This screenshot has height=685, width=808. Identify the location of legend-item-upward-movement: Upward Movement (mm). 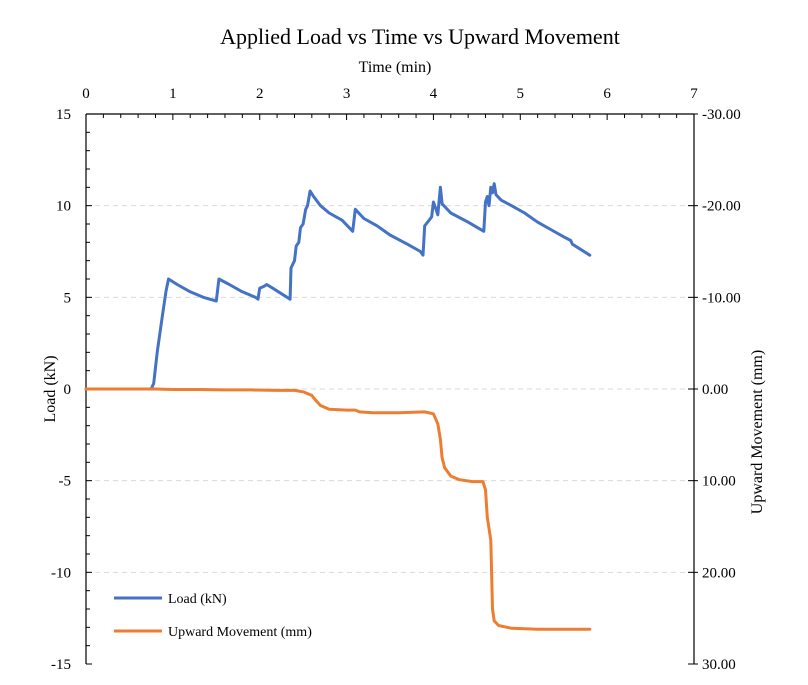
(213, 632).